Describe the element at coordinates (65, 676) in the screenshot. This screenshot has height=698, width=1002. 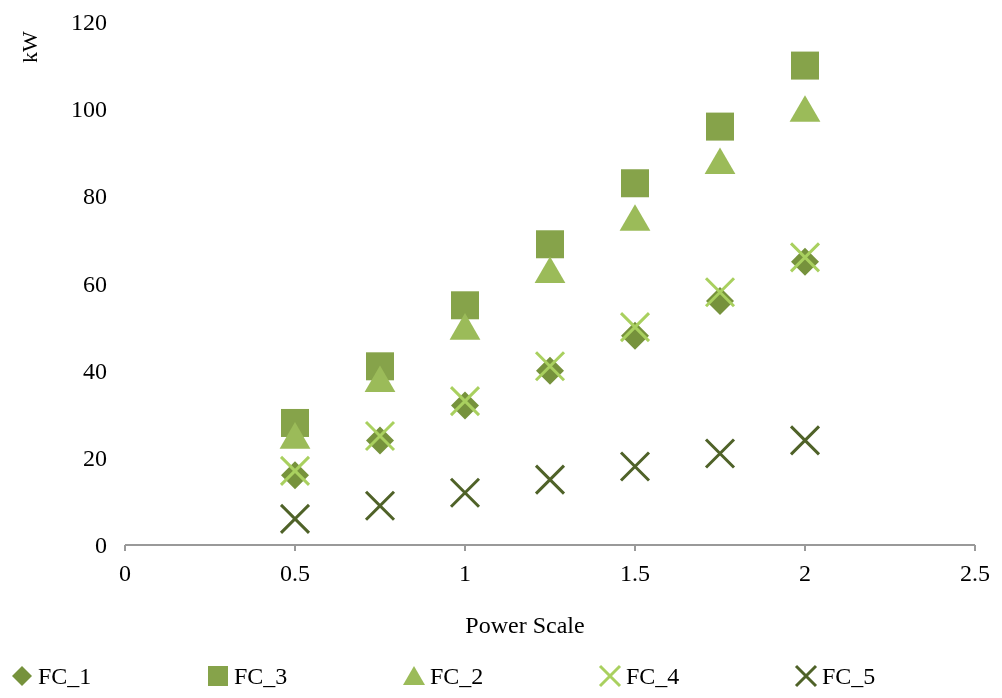
I see `legend-label: FC_1` at that location.